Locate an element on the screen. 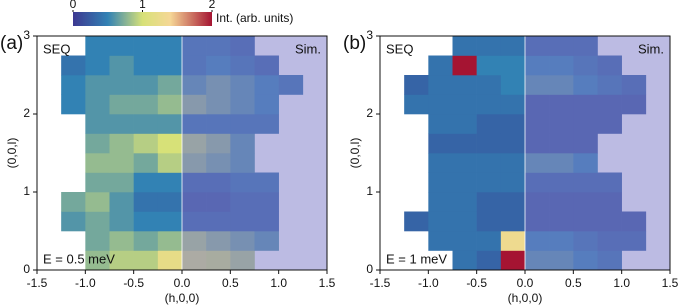 The image size is (698, 306). x-tick-label: -0.5 is located at coordinates (476, 283).